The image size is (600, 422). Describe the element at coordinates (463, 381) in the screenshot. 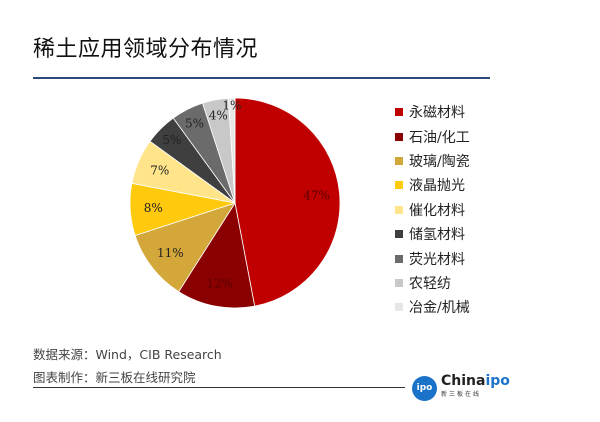

I see `logo-name-a: China` at that location.